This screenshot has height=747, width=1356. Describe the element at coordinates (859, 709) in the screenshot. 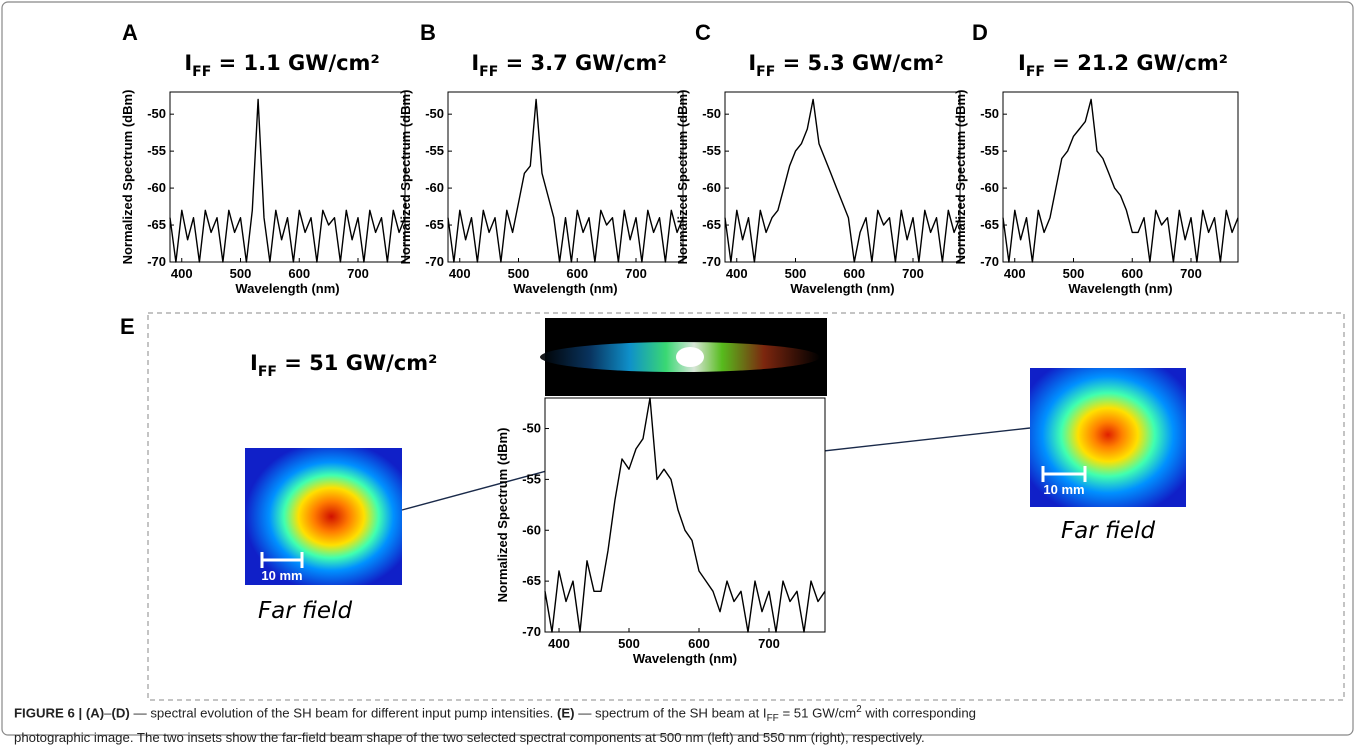

I see `caption-text: 2` at that location.